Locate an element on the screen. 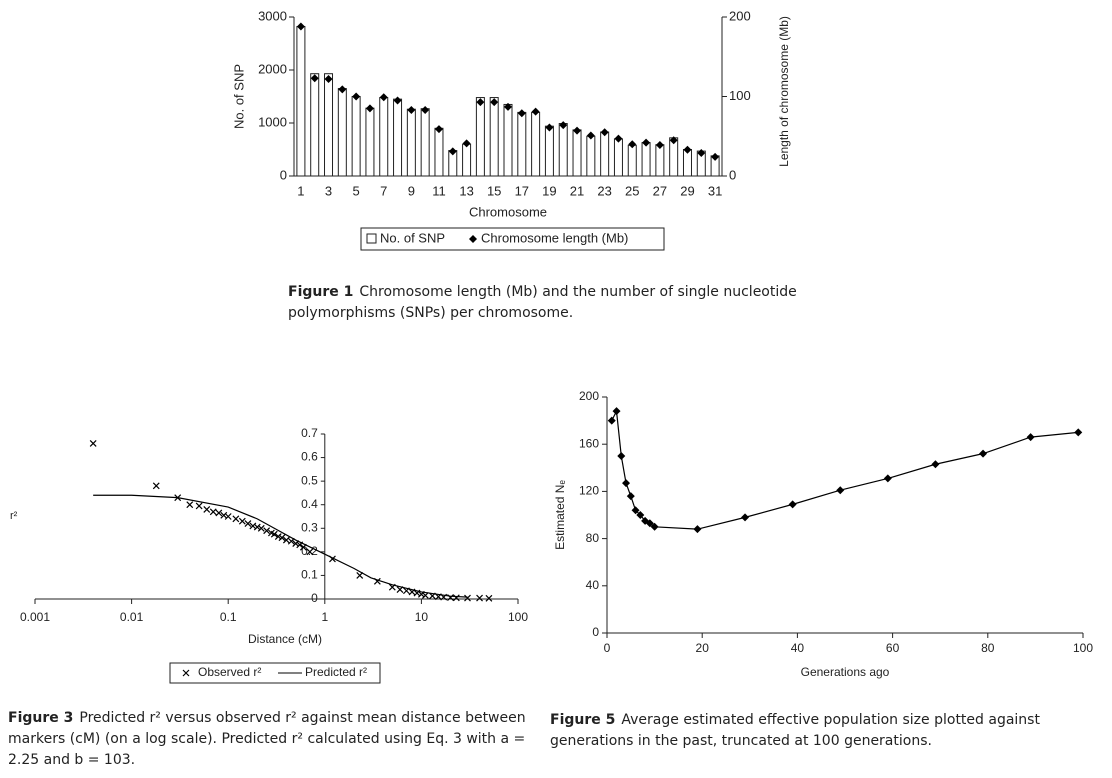 This screenshot has width=1112, height=778. x-tick-label: 100 is located at coordinates (1083, 648).